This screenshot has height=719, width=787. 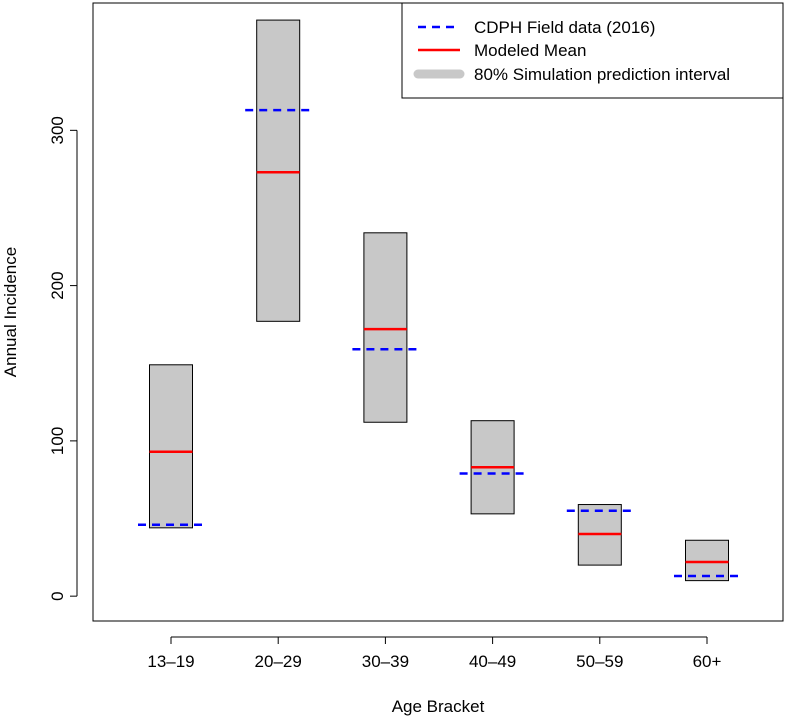 I want to click on y-tick-label: 100, so click(x=57, y=441).